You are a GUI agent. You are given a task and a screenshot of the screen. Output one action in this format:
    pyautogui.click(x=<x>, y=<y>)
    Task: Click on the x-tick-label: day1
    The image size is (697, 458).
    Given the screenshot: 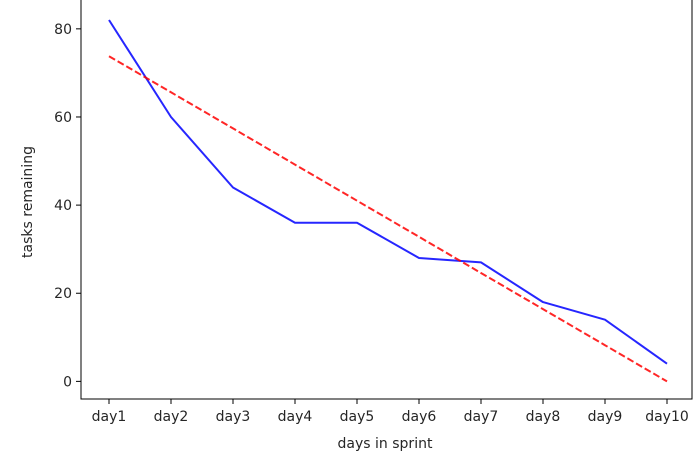 What is the action you would take?
    pyautogui.click(x=109, y=417)
    